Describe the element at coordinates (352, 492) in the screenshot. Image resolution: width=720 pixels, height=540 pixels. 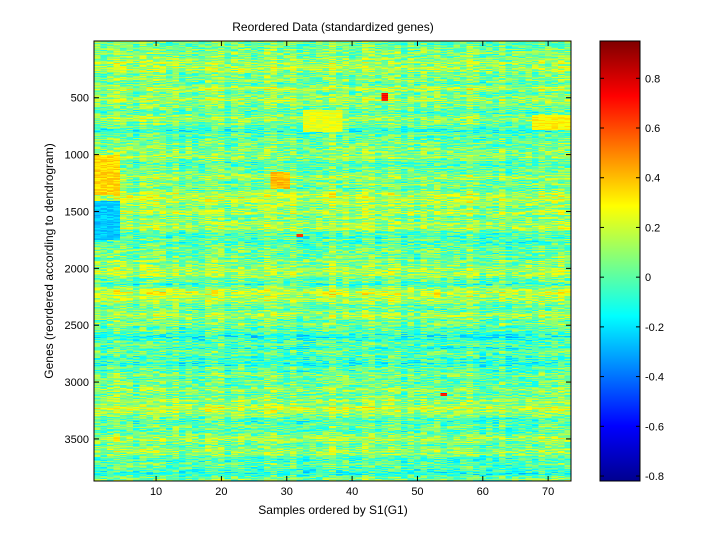
I see `x-tick-label: 40` at that location.